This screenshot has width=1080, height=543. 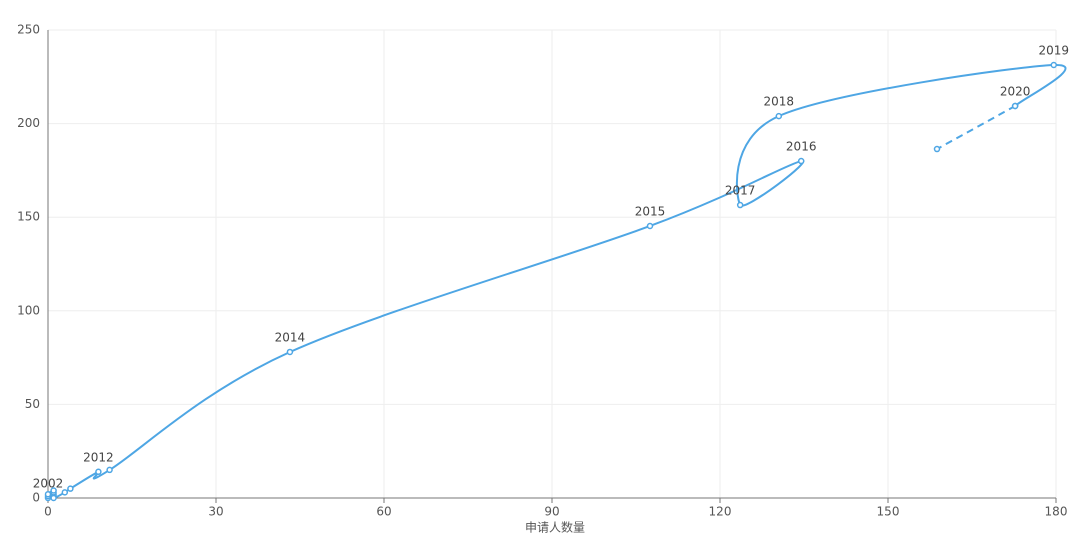 I want to click on data-label: 2019, so click(x=1053, y=51).